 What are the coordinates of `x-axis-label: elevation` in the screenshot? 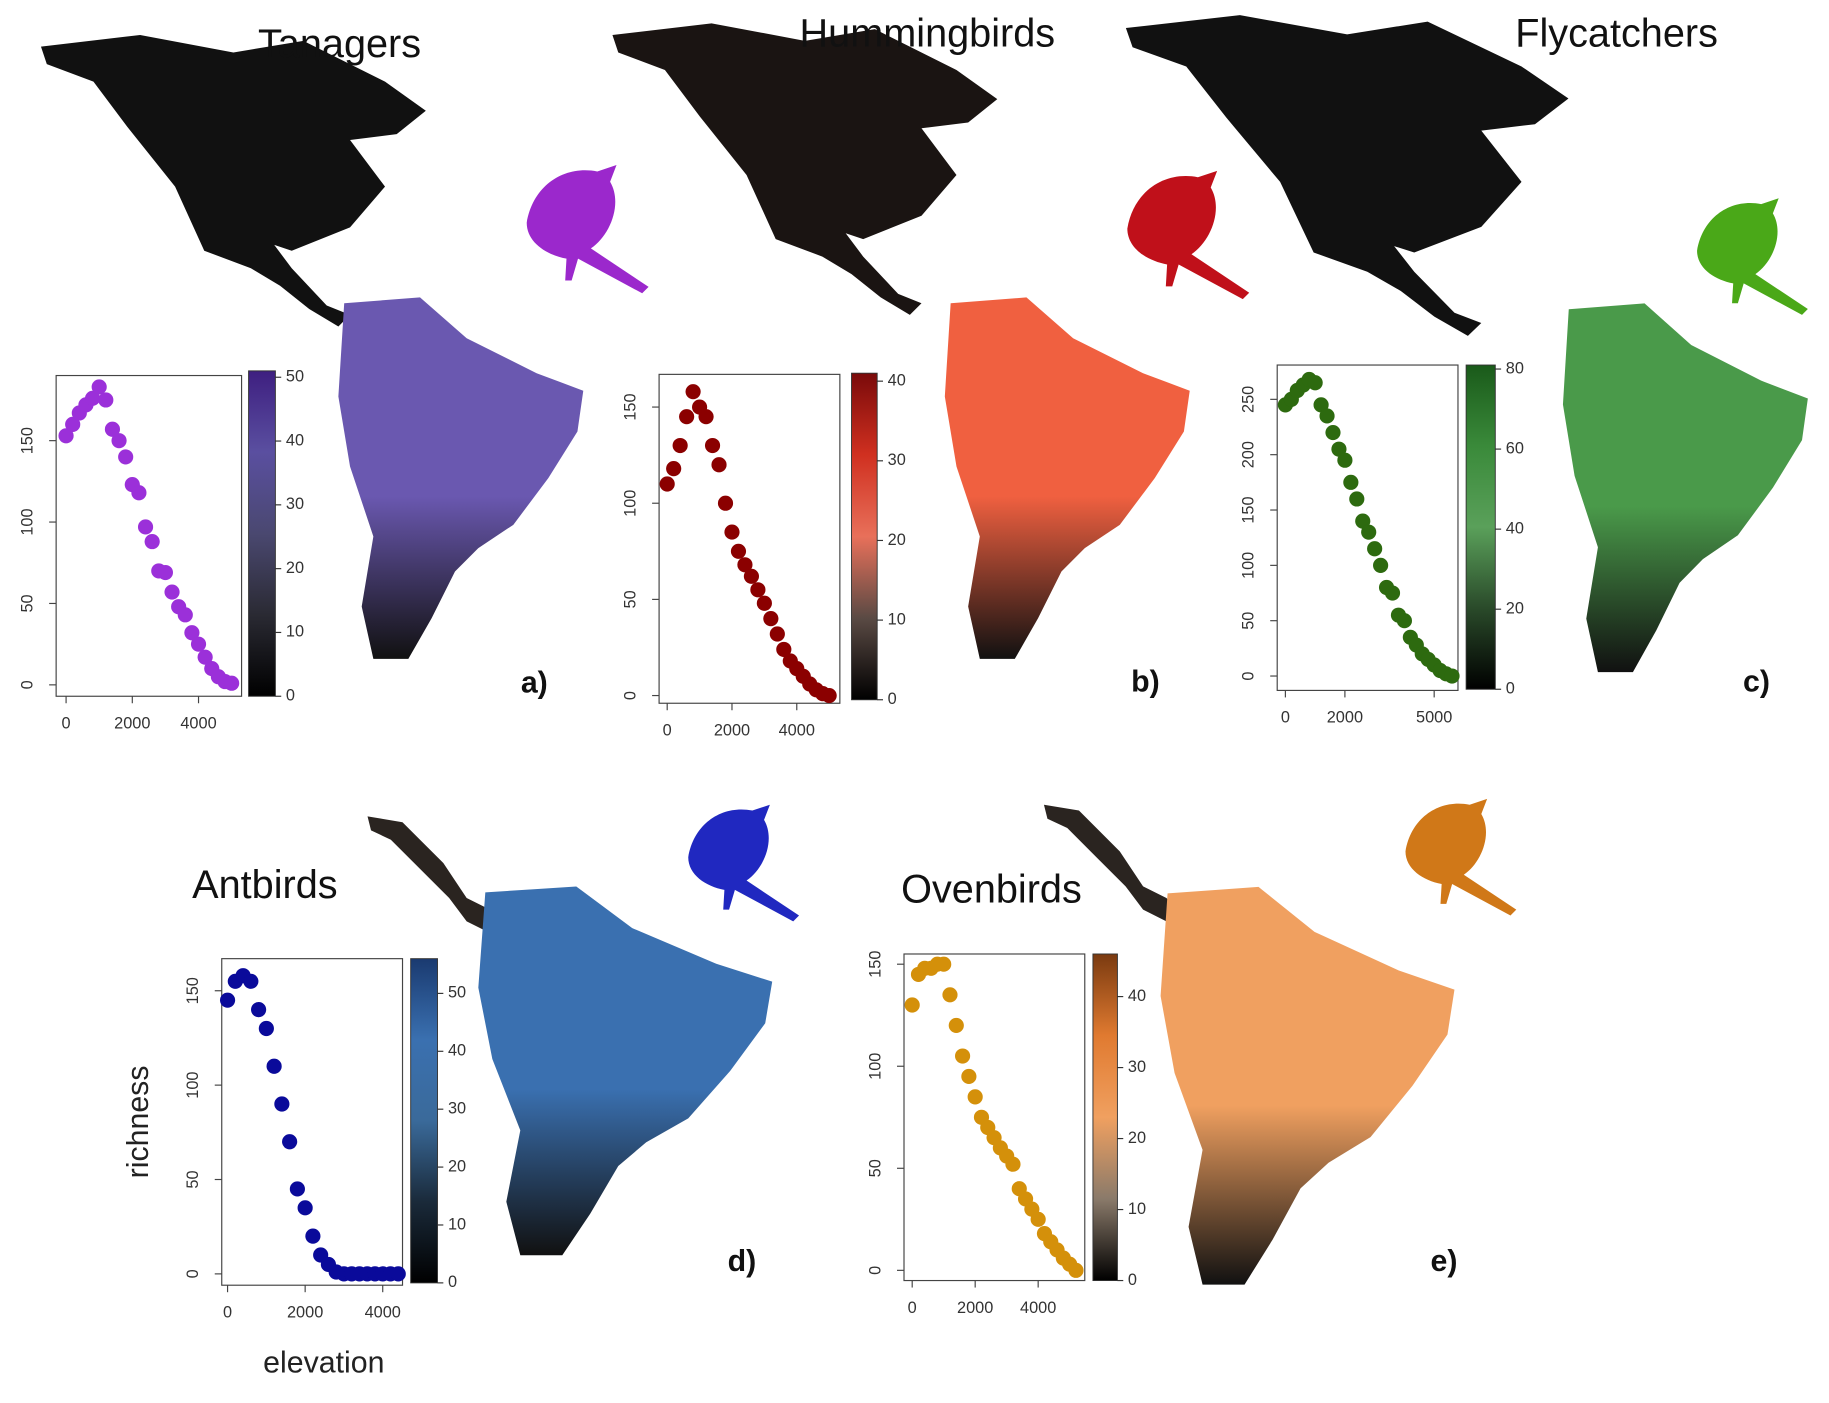 It's located at (323, 1363).